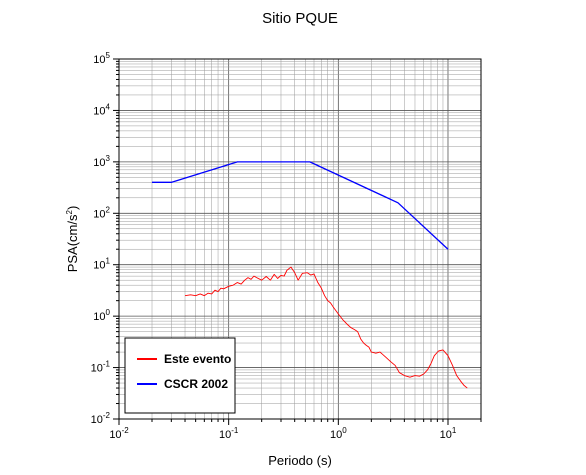 This screenshot has height=475, width=586. What do you see at coordinates (448, 433) in the screenshot?
I see `x-tick-label: 10¹` at bounding box center [448, 433].